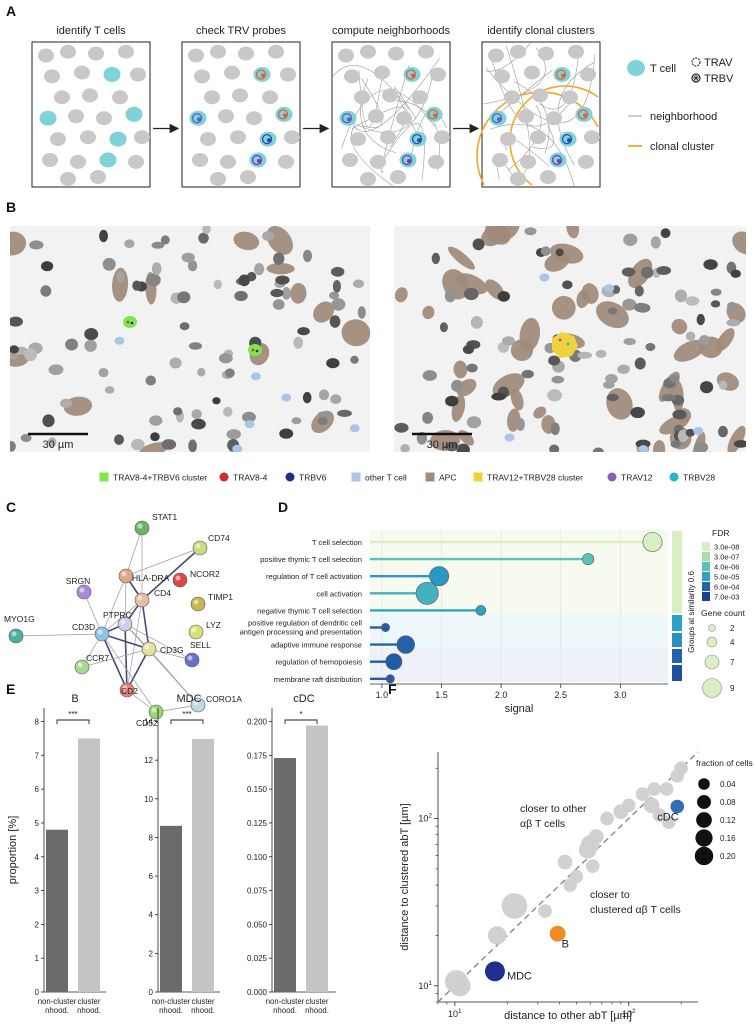 The image size is (754, 1024). I want to click on node-label: SRGN, so click(78, 581).